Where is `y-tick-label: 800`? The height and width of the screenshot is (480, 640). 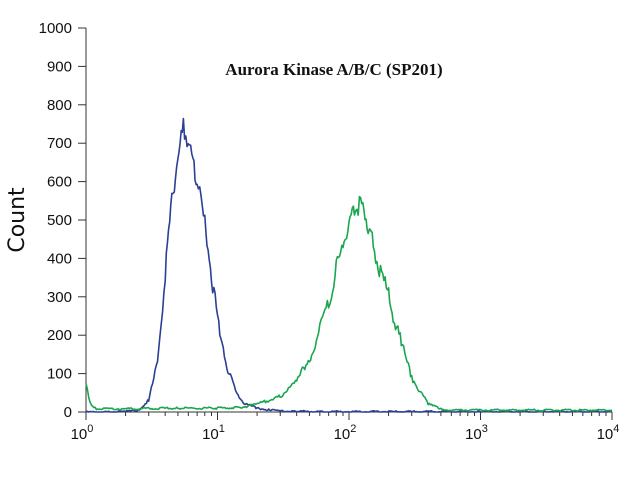
y-tick-label: 800 is located at coordinates (59, 105).